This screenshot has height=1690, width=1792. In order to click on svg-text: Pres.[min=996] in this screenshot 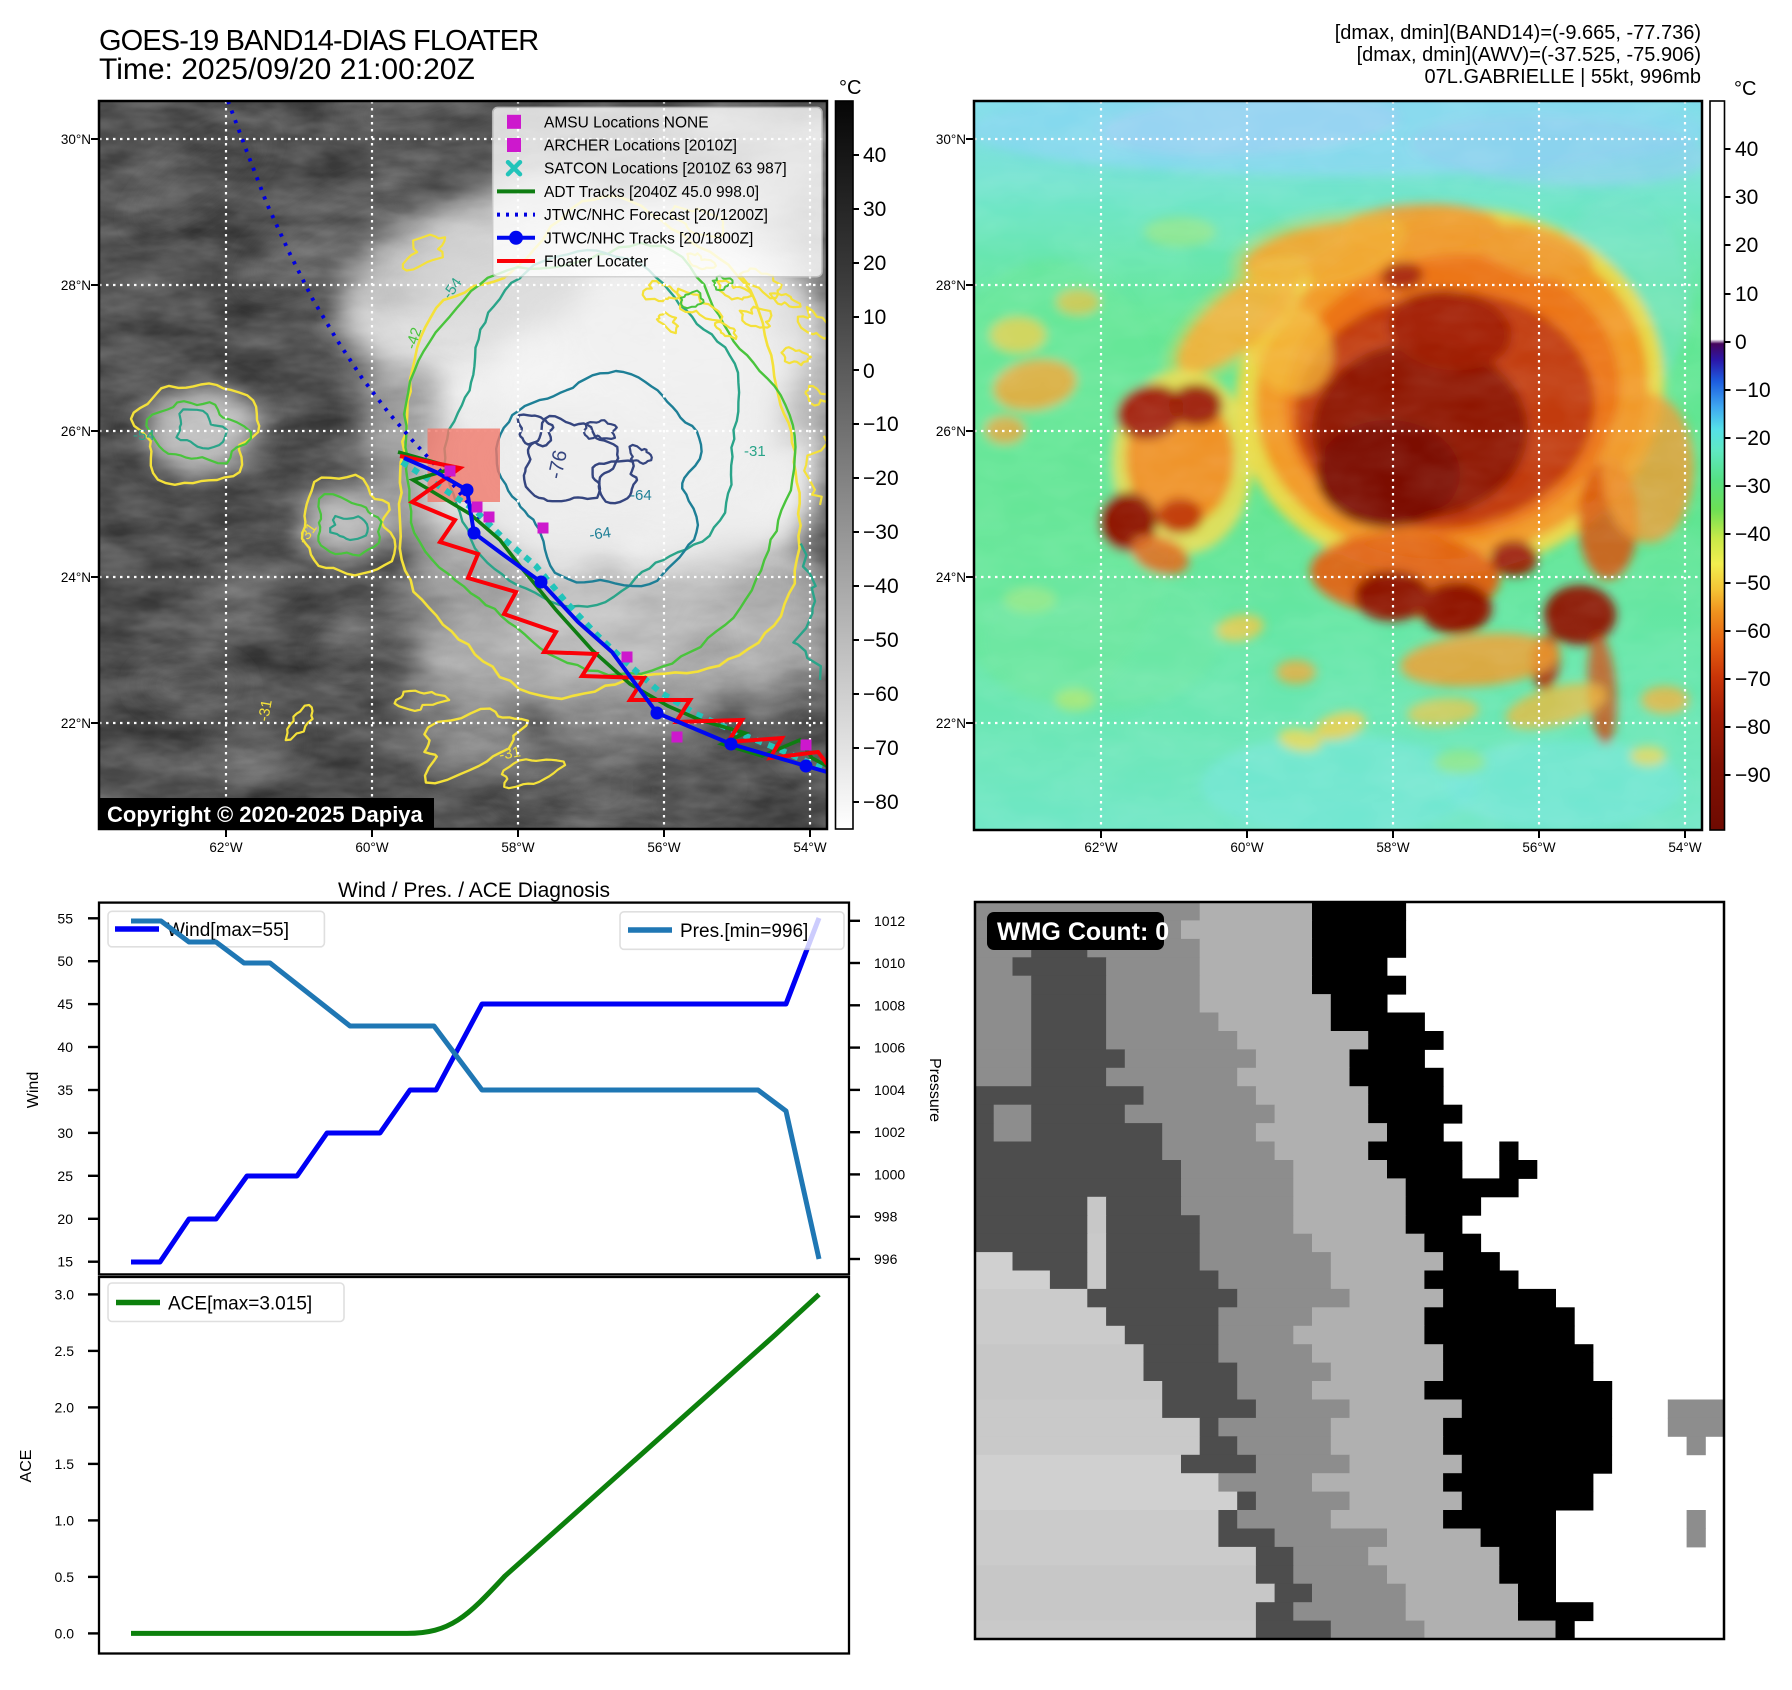, I will do `click(744, 931)`.